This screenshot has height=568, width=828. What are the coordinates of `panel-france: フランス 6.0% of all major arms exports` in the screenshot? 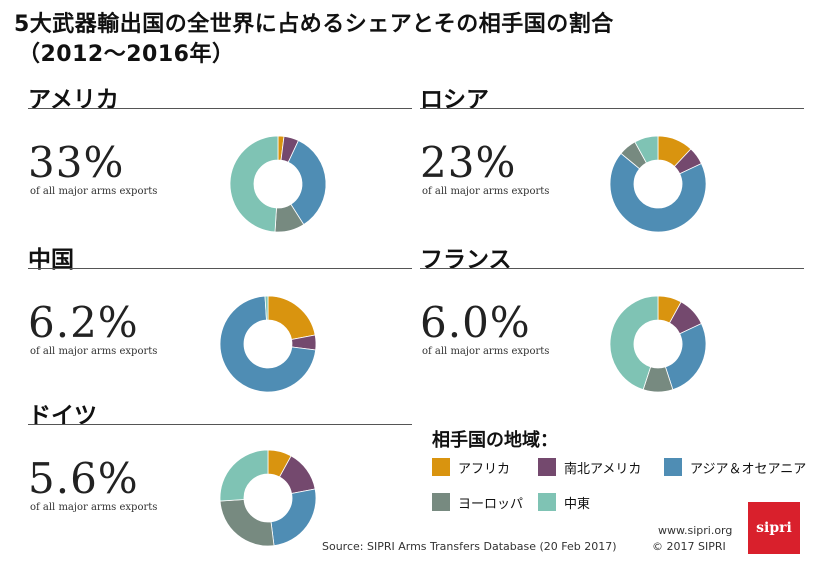 It's located at (616, 316).